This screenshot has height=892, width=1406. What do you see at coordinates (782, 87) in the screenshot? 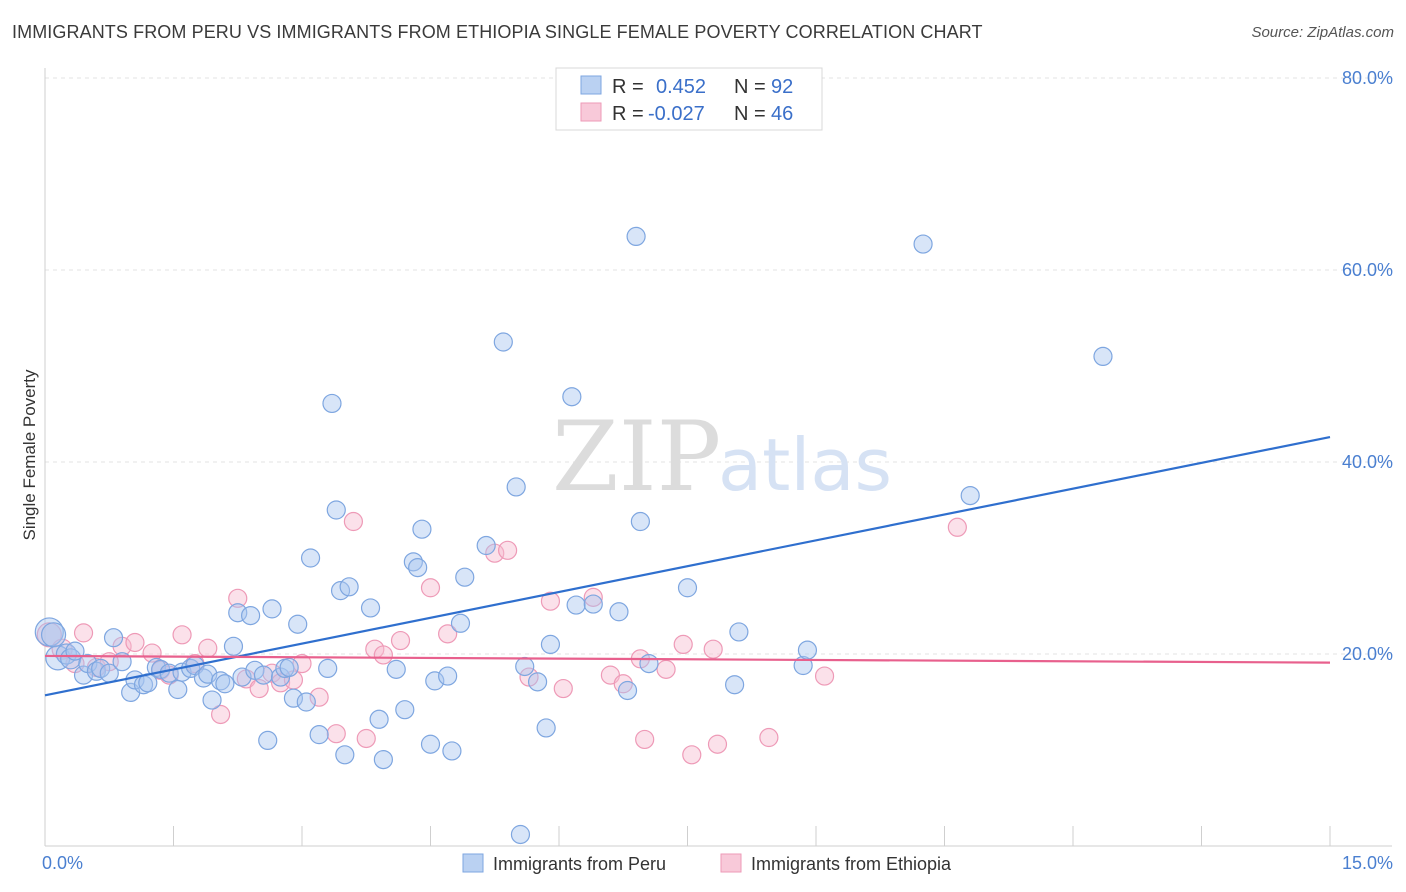
I see `legend-n-value-peru: 92` at bounding box center [782, 87].